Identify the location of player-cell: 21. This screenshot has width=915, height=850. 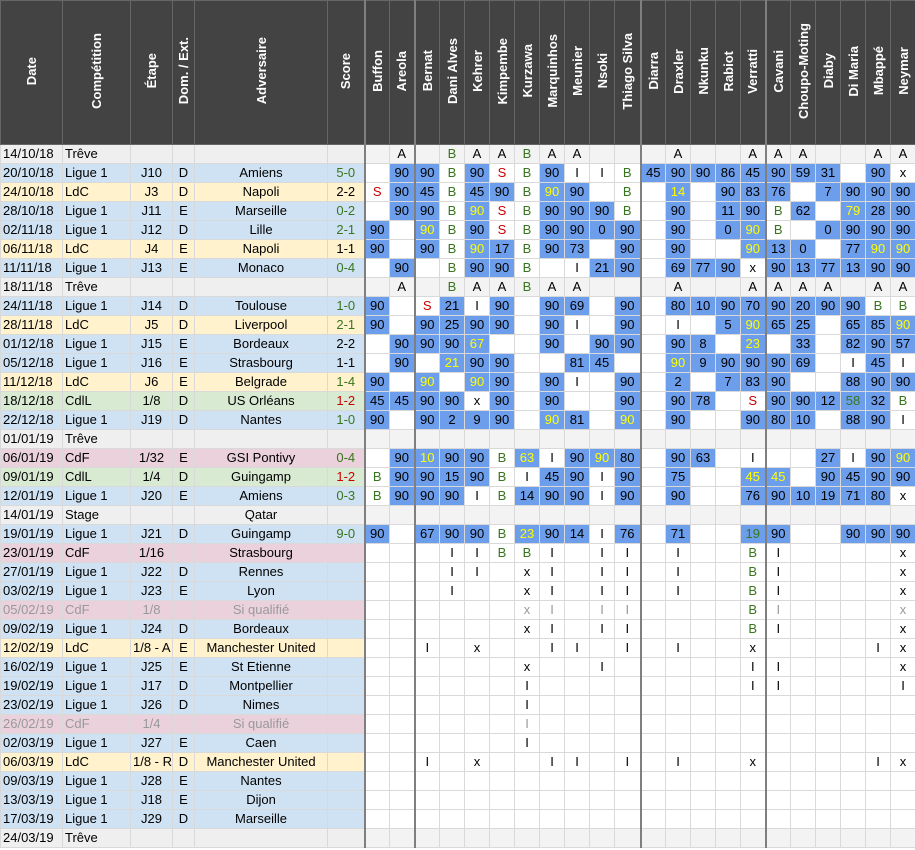
(452, 306).